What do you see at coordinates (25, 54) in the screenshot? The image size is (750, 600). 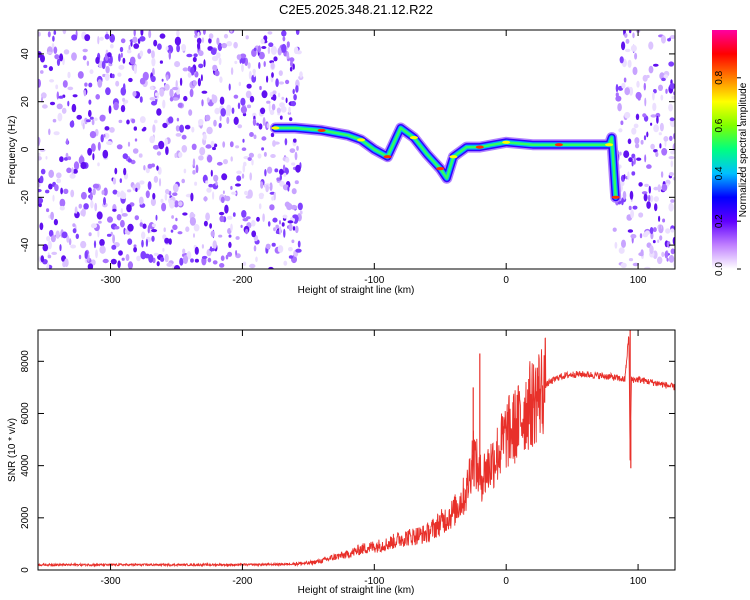 I see `spectrogram-y-tick-label: 40` at bounding box center [25, 54].